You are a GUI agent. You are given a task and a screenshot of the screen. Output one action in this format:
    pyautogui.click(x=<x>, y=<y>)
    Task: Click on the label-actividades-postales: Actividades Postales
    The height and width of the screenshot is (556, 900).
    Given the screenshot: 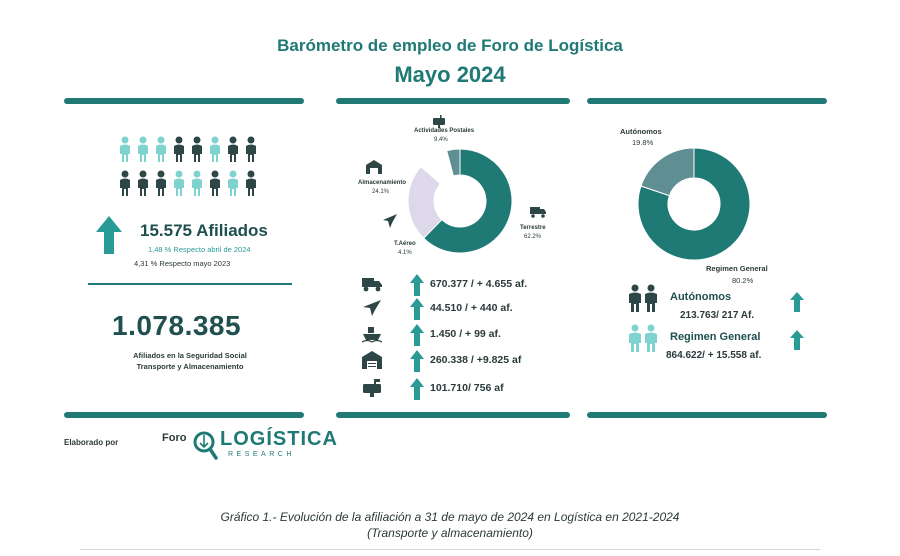 What is the action you would take?
    pyautogui.click(x=444, y=131)
    